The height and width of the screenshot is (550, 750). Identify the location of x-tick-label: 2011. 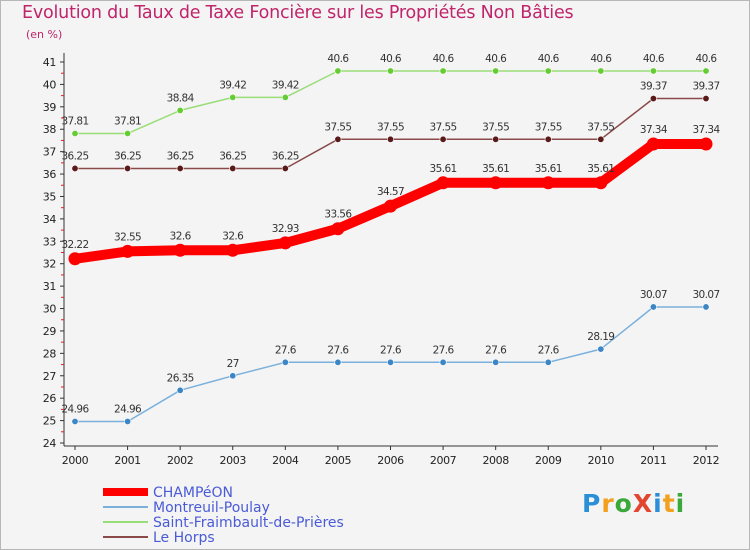
(653, 460).